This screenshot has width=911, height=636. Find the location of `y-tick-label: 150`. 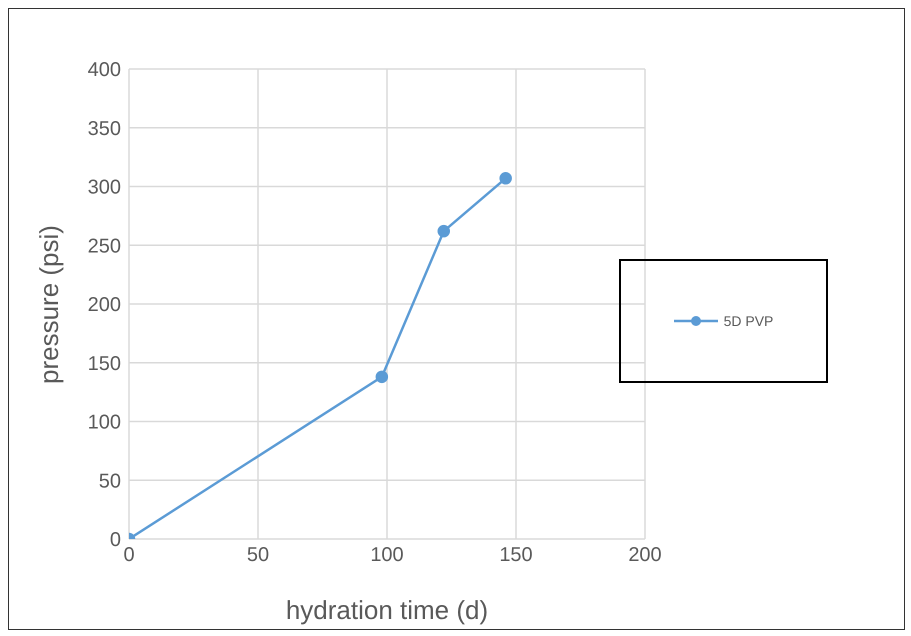

y-tick-label: 150 is located at coordinates (104, 363).